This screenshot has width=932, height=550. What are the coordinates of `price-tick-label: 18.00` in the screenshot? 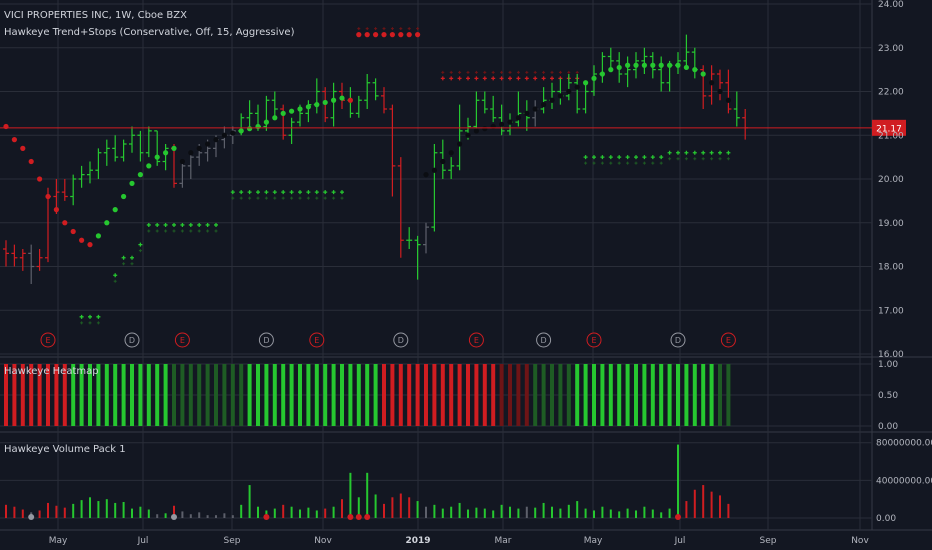 It's located at (891, 268).